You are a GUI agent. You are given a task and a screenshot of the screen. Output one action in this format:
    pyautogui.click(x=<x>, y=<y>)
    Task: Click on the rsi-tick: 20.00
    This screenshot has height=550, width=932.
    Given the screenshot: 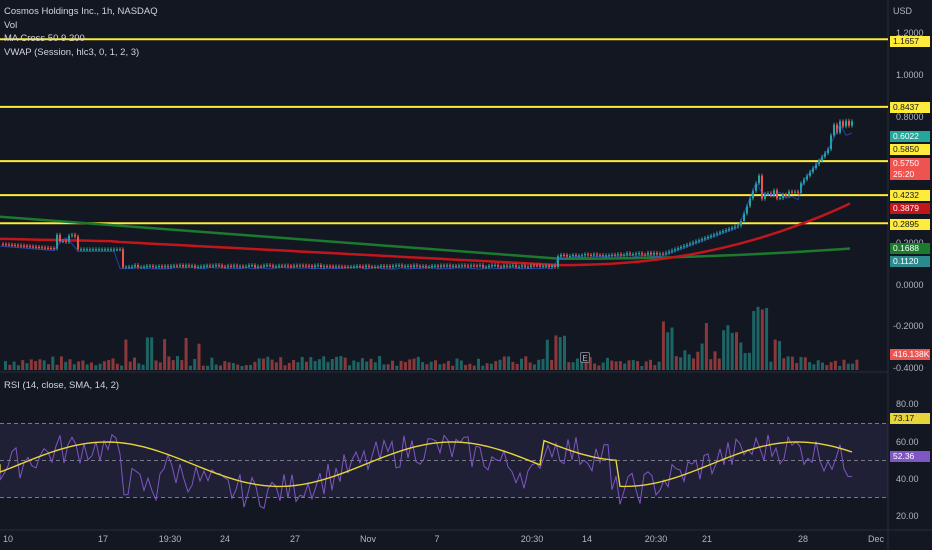 What is the action you would take?
    pyautogui.click(x=907, y=516)
    